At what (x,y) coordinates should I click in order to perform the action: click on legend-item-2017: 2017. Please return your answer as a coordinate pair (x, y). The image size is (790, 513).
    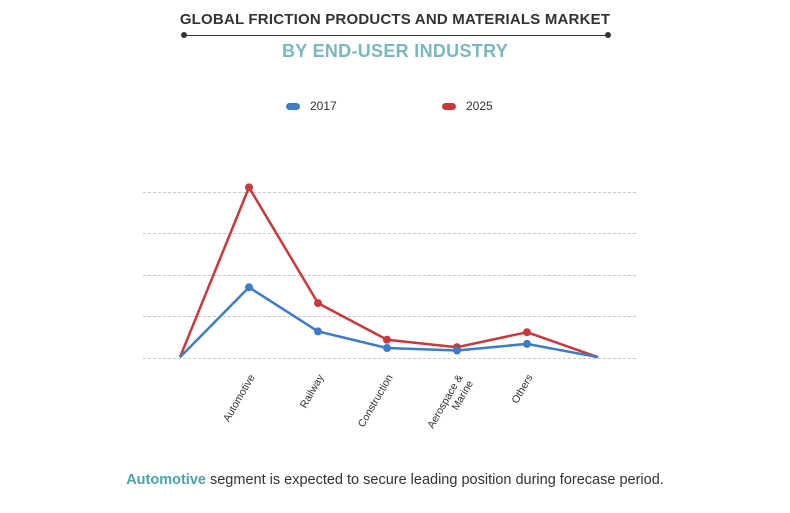
    Looking at the image, I should click on (311, 106).